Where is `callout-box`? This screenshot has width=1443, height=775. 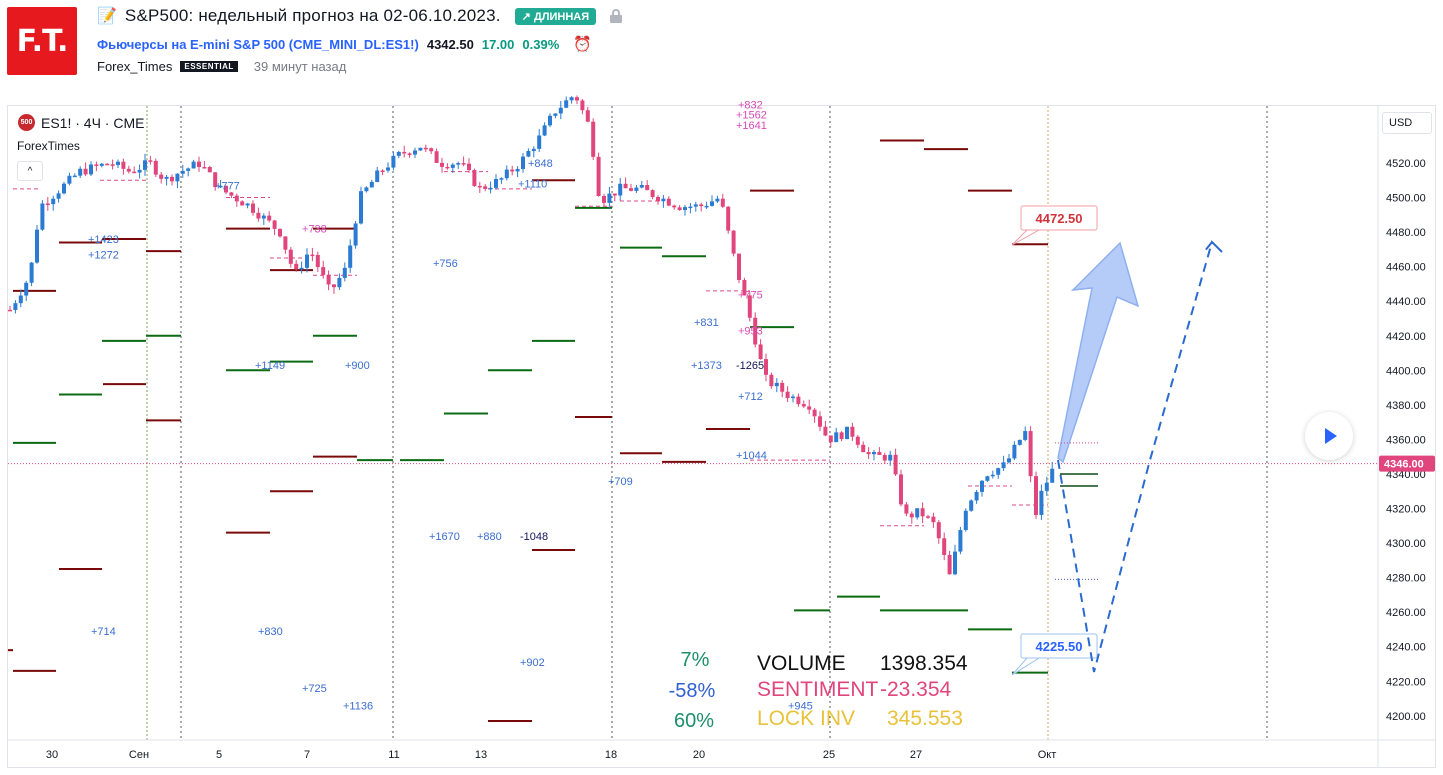
callout-box is located at coordinates (1059, 218).